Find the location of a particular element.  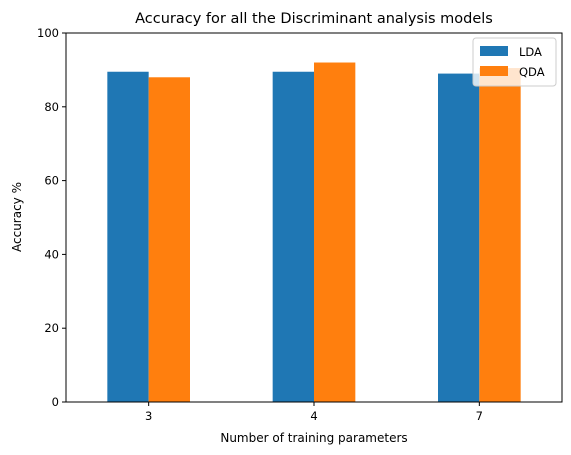

x-tick-label: 3 is located at coordinates (148, 416).